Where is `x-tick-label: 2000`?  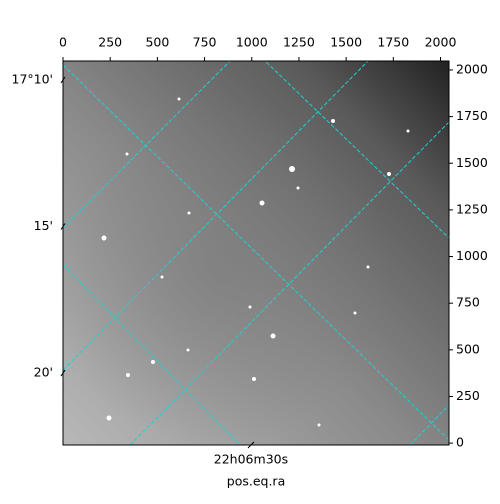
x-tick-label: 2000 is located at coordinates (441, 42).